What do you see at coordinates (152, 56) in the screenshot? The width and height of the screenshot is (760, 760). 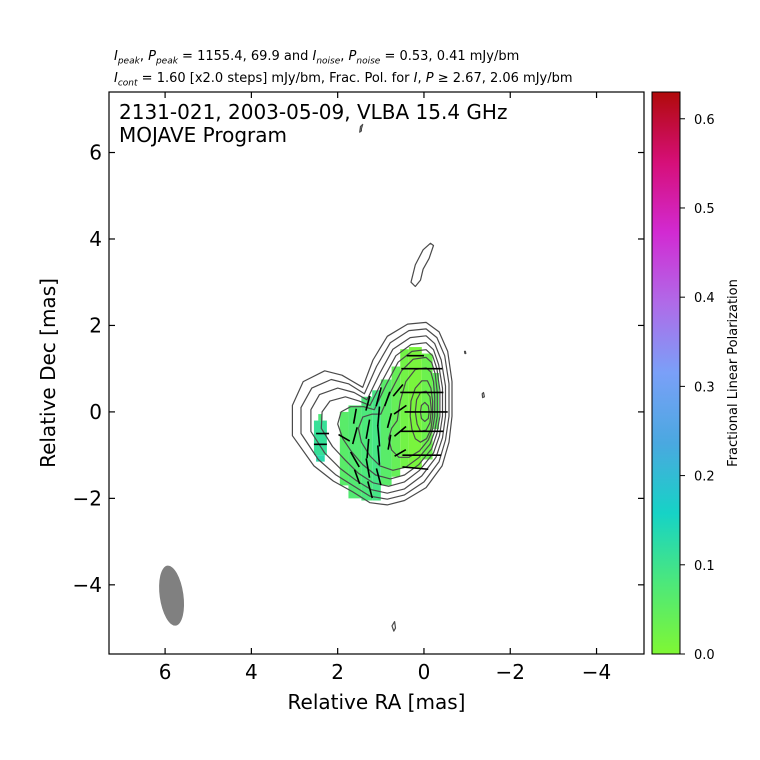 I see `p-symbol: P` at bounding box center [152, 56].